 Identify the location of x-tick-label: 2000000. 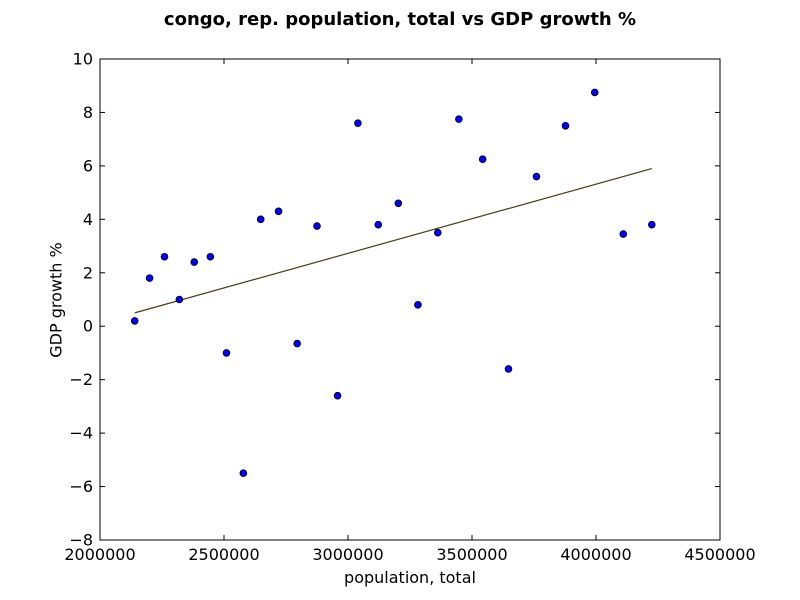
(99, 554).